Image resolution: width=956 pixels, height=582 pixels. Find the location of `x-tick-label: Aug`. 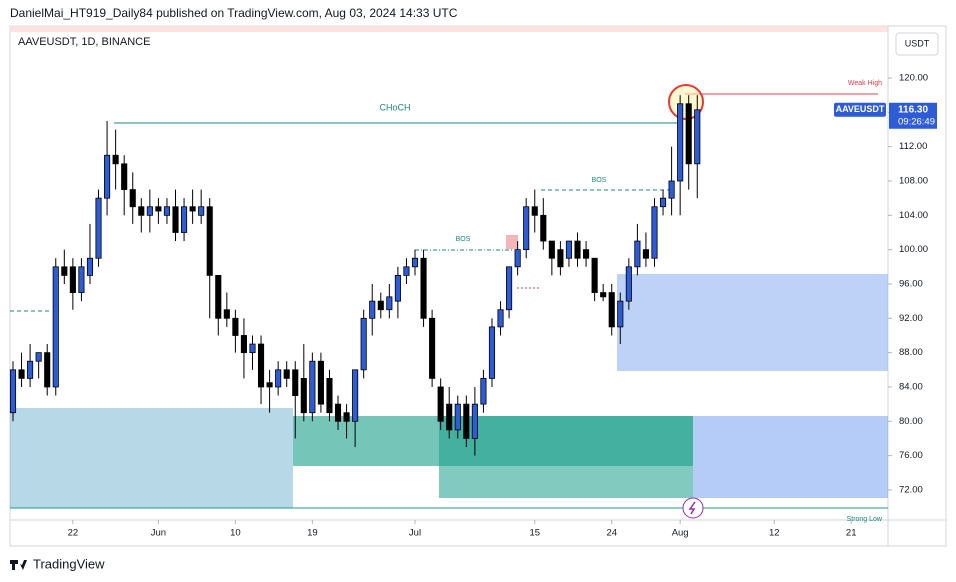

x-tick-label: Aug is located at coordinates (680, 533).